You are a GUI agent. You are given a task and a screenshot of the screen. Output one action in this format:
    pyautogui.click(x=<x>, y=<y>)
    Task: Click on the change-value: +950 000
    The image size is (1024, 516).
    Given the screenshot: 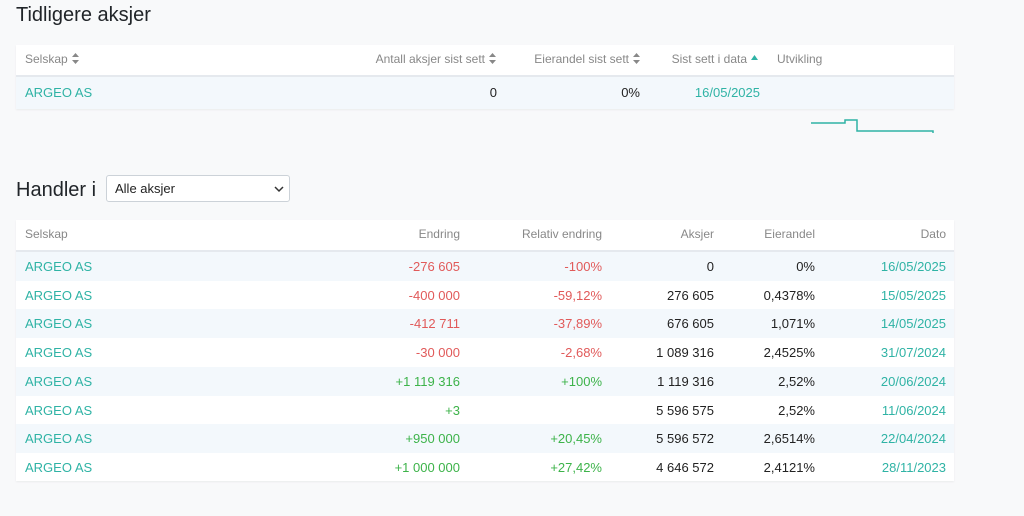 What is the action you would take?
    pyautogui.click(x=432, y=439)
    